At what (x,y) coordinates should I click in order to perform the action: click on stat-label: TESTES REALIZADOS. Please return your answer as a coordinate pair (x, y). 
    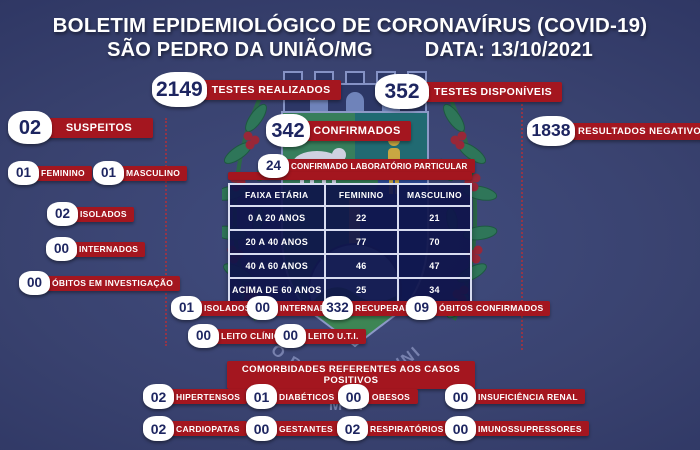
    Looking at the image, I should click on (270, 89).